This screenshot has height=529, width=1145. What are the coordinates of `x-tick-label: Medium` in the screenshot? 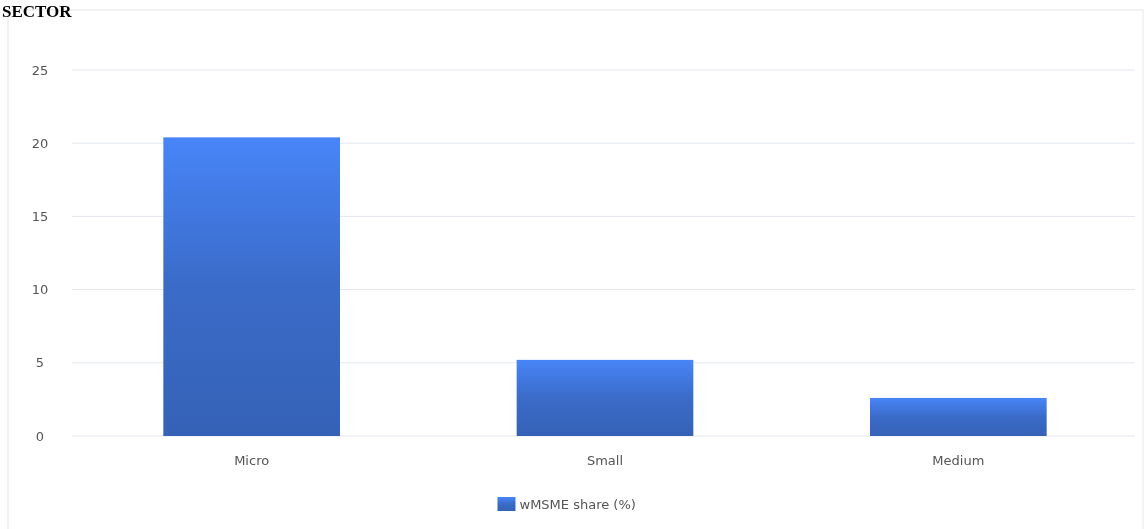 It's located at (958, 460).